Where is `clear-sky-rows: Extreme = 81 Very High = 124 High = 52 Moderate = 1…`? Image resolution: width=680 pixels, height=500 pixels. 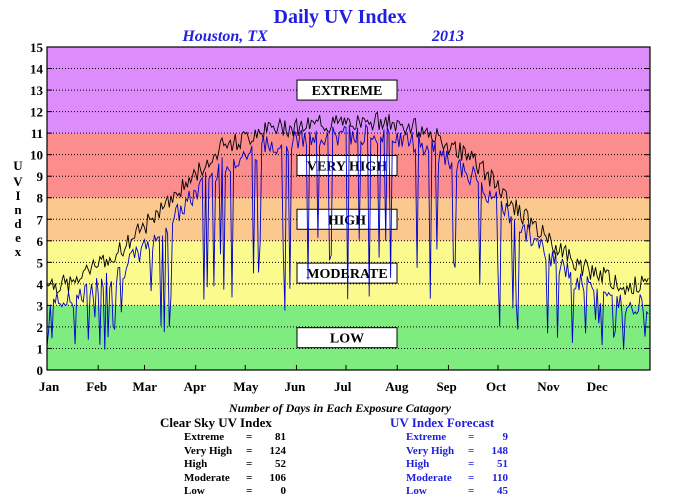
clear-sky-rows: Extreme = 81 Very High = 124 High = 52 Moderate = 1… is located at coordinates (235, 465).